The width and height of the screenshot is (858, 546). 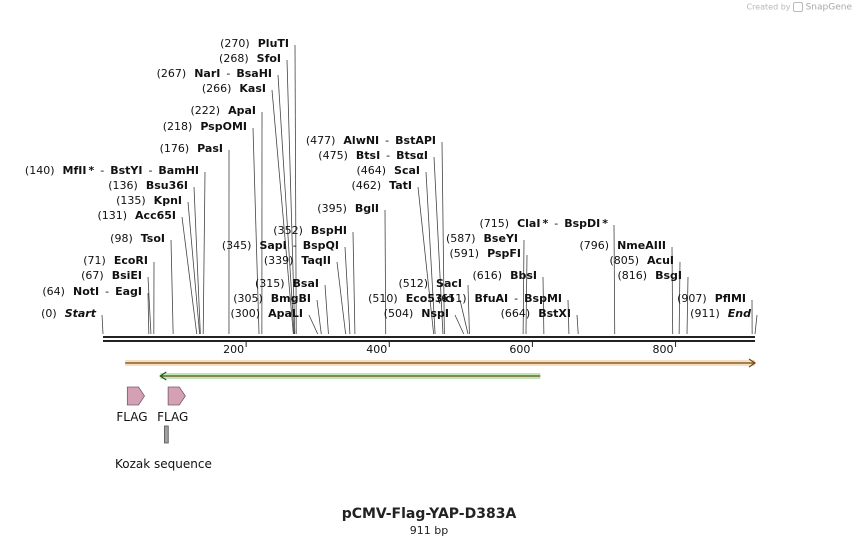 What do you see at coordinates (499, 298) in the screenshot?
I see `site-label: (651) BfuAI - BspMI` at bounding box center [499, 298].